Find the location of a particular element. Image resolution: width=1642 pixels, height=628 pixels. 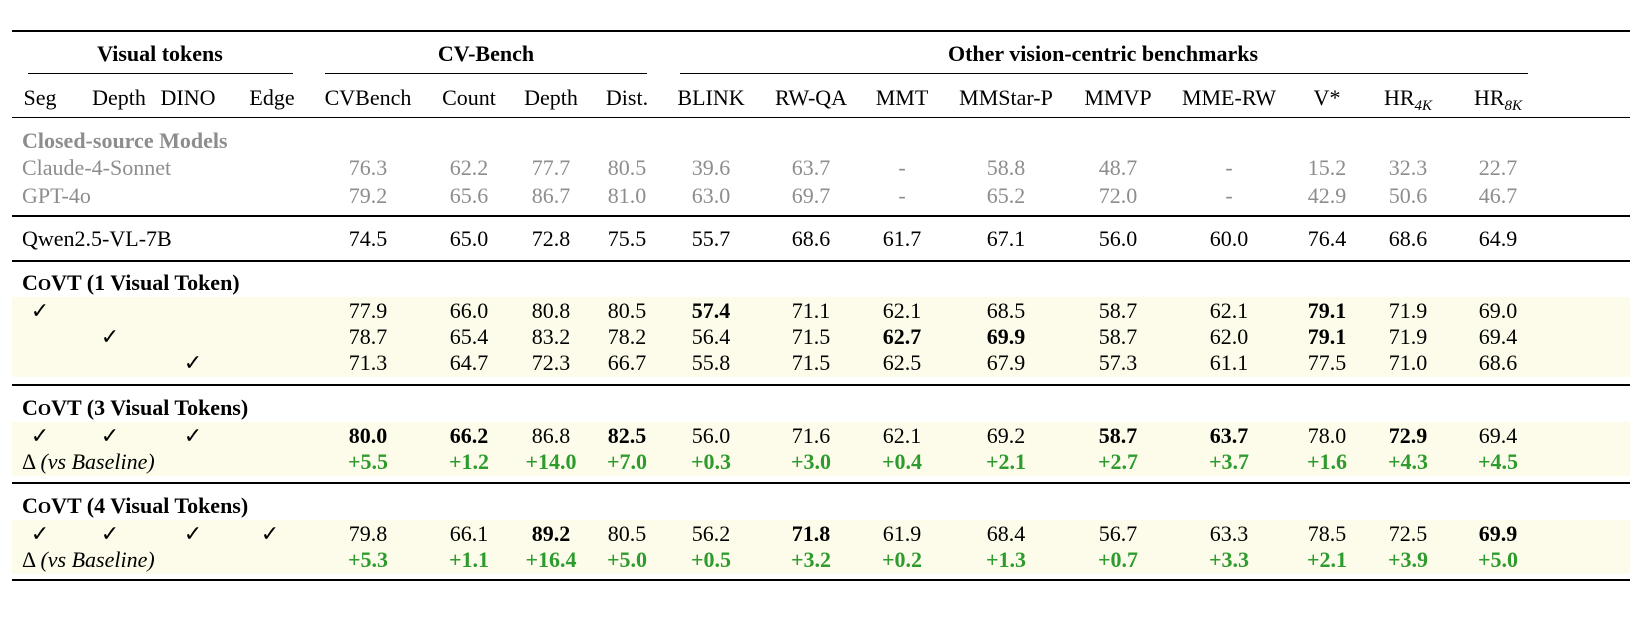

table-cell: 68.4 is located at coordinates (1006, 533).